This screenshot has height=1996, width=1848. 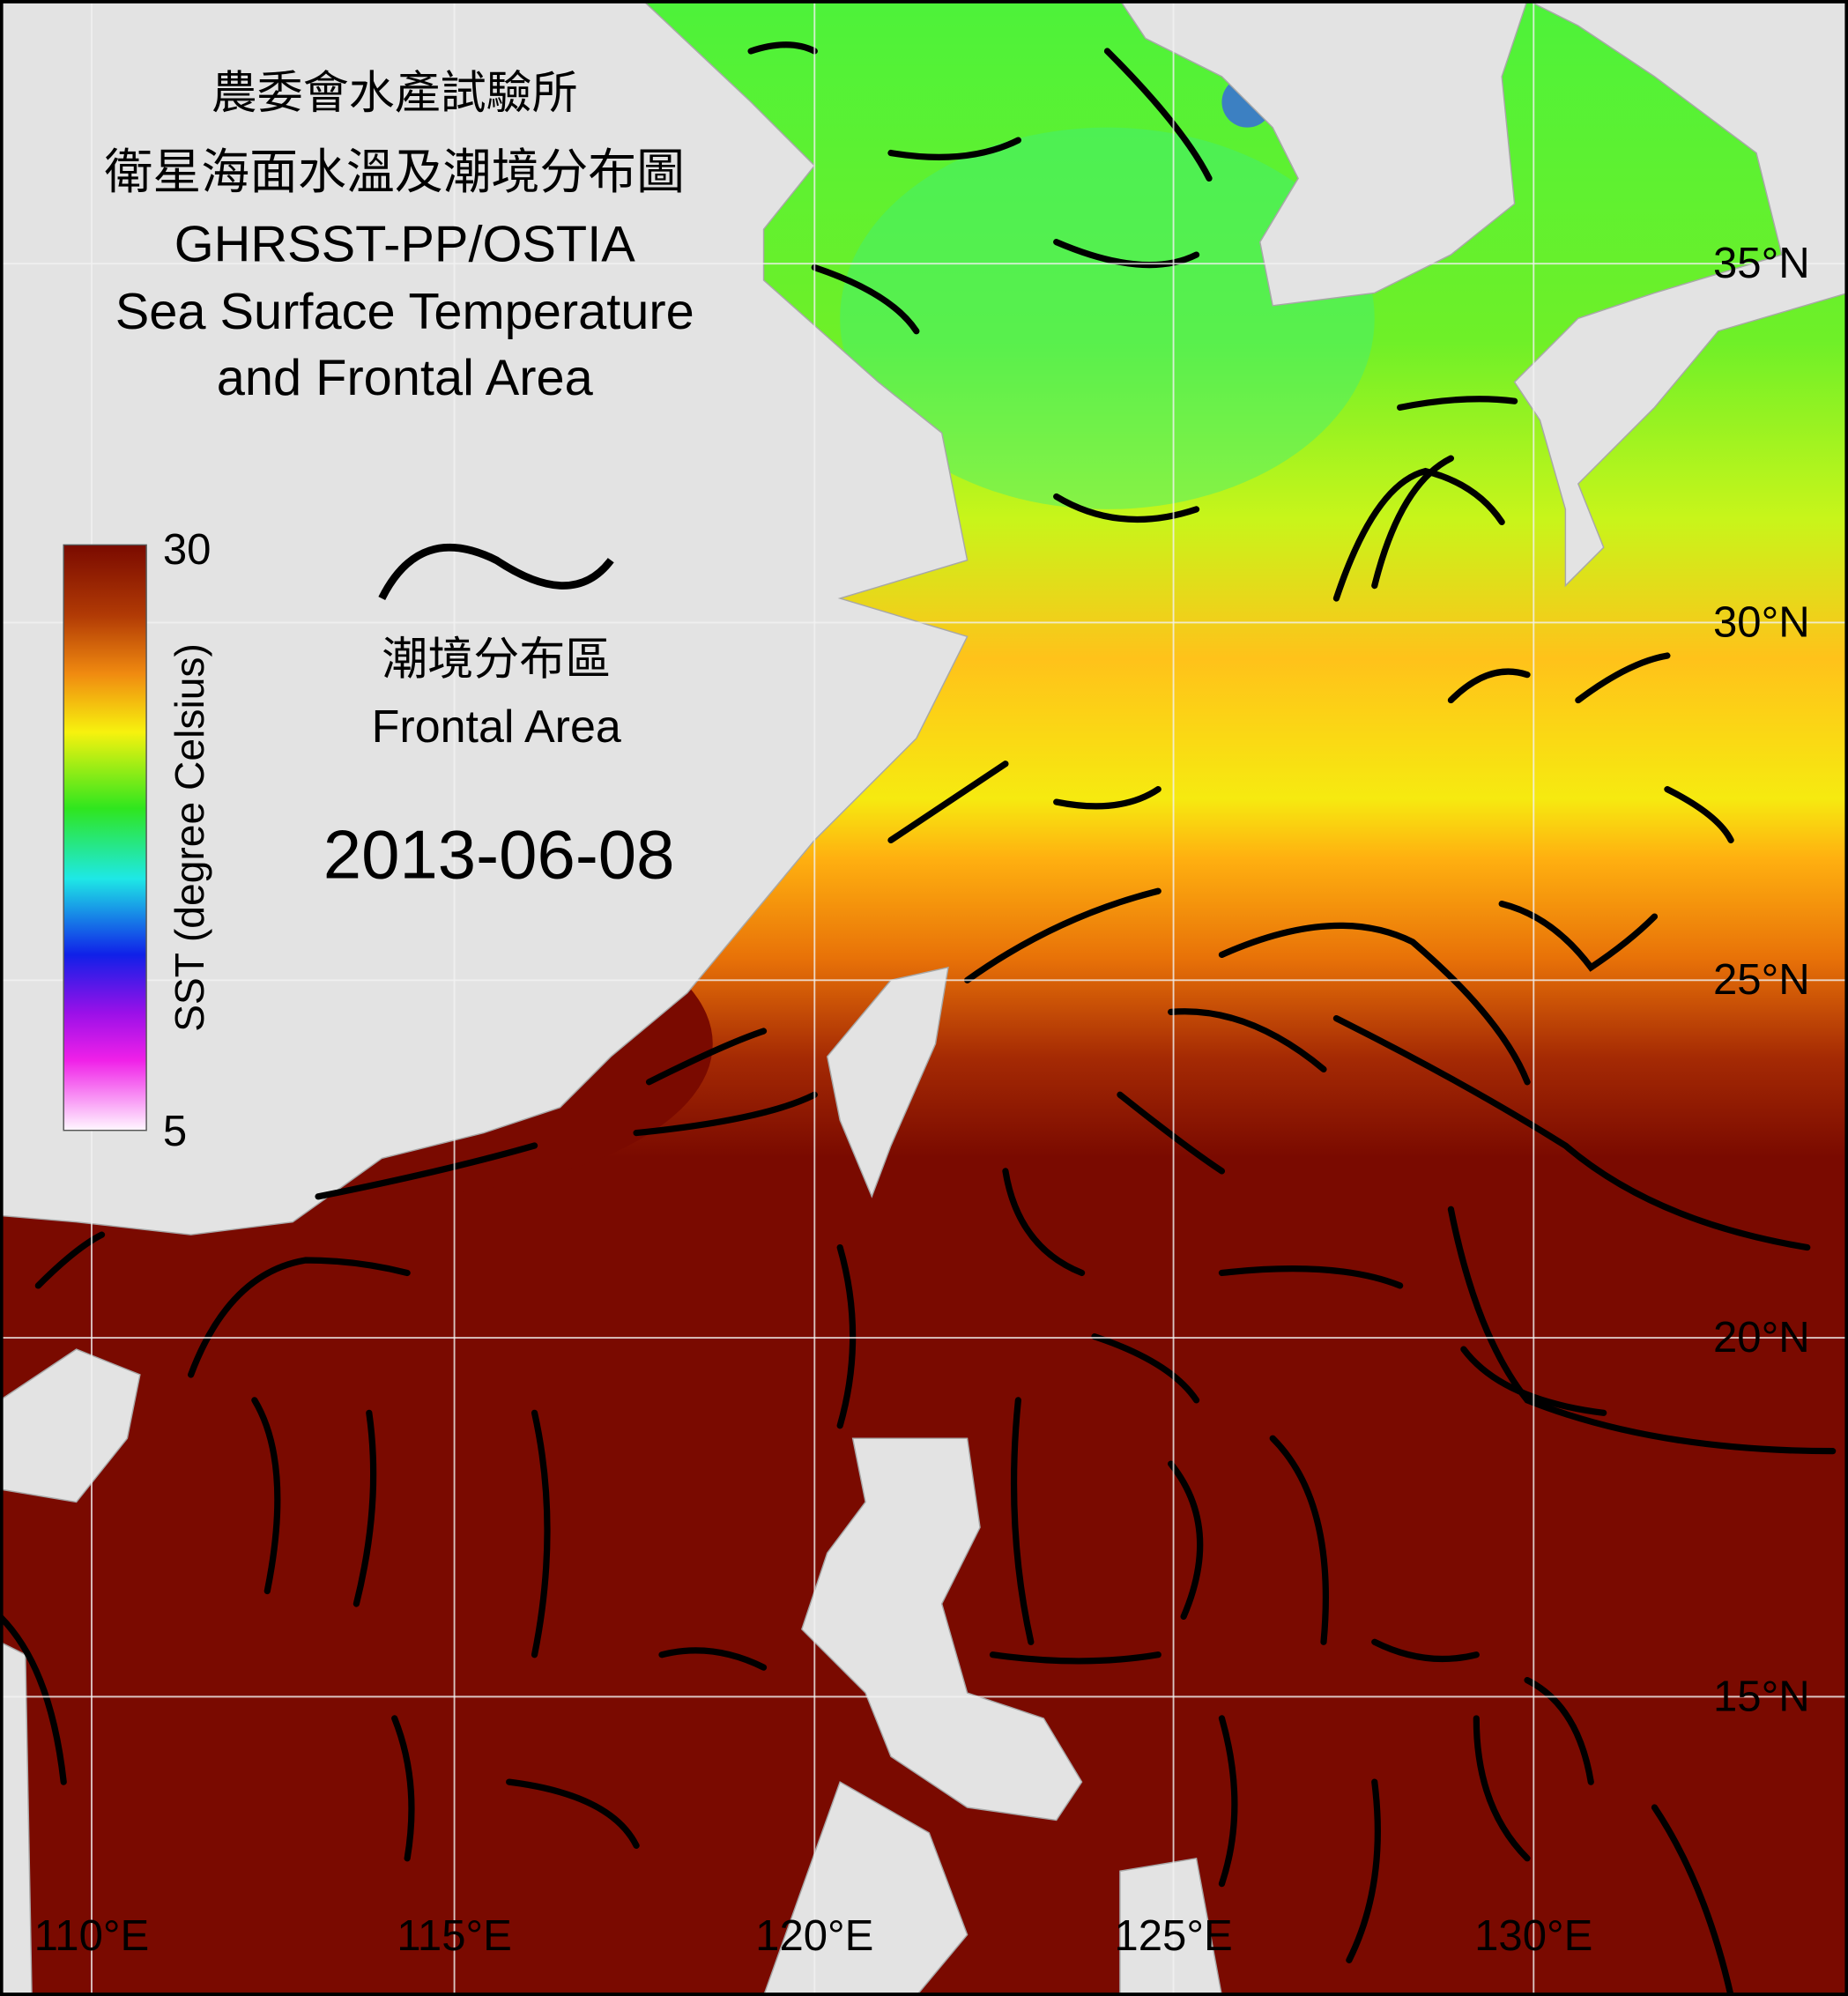 I want to click on colorbar-max: 30, so click(x=188, y=550).